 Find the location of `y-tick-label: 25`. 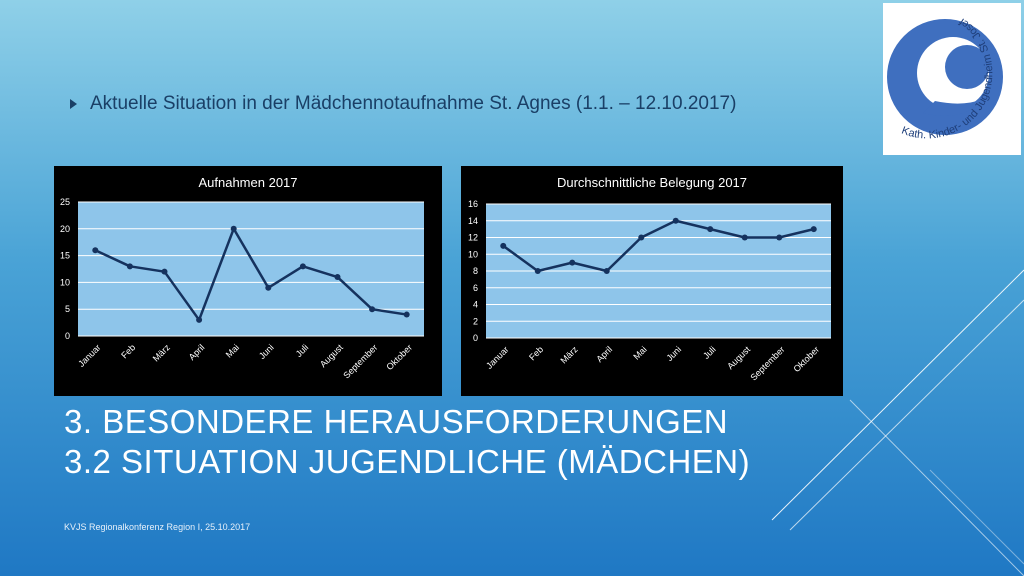

y-tick-label: 25 is located at coordinates (65, 202).